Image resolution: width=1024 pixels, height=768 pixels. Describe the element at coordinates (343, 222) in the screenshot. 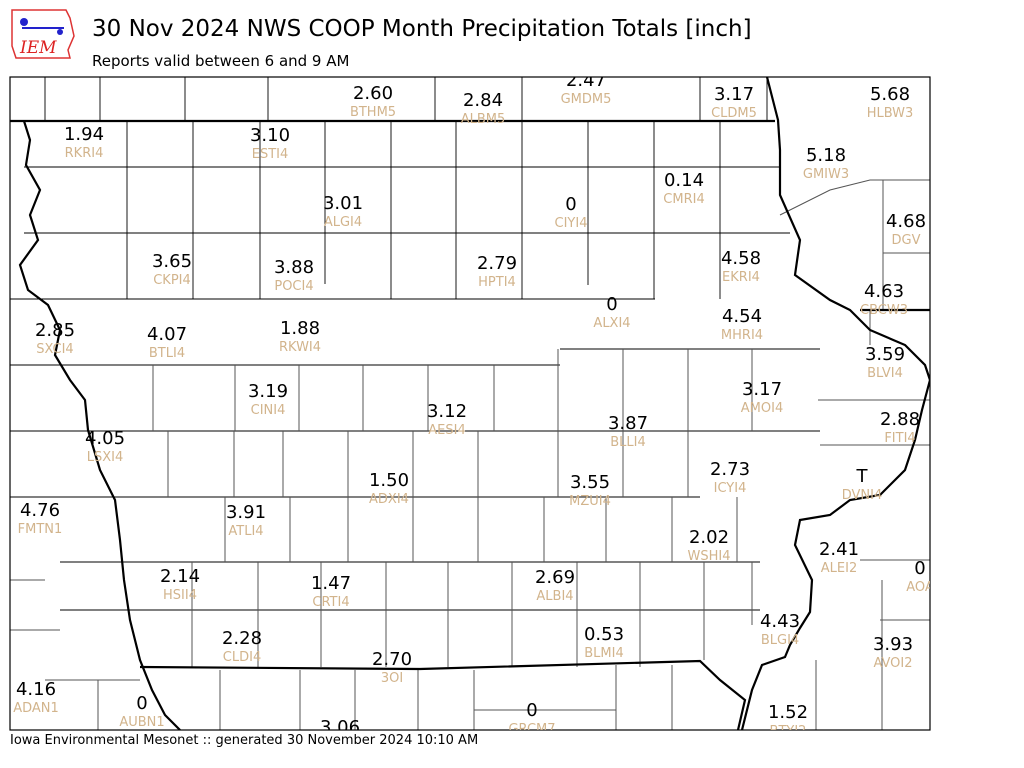

I see `station-id: ALGI4` at that location.